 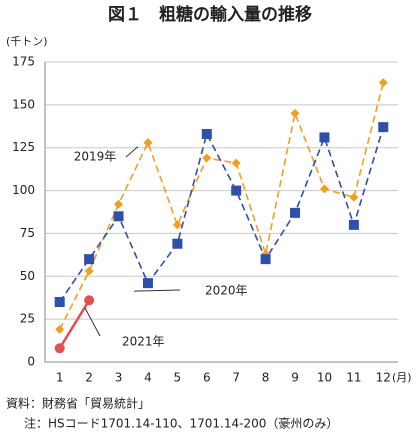 I want to click on chart-title: 図１ 粗糖の輸入量の推移, so click(x=210, y=14).